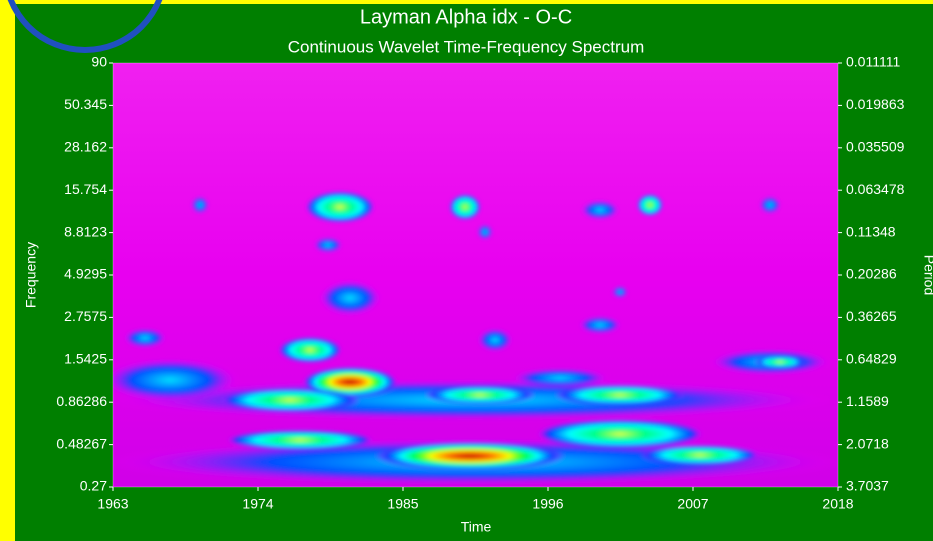 Image resolution: width=933 pixels, height=541 pixels. Describe the element at coordinates (875, 147) in the screenshot. I see `y2-tick-label: 0.035509` at that location.